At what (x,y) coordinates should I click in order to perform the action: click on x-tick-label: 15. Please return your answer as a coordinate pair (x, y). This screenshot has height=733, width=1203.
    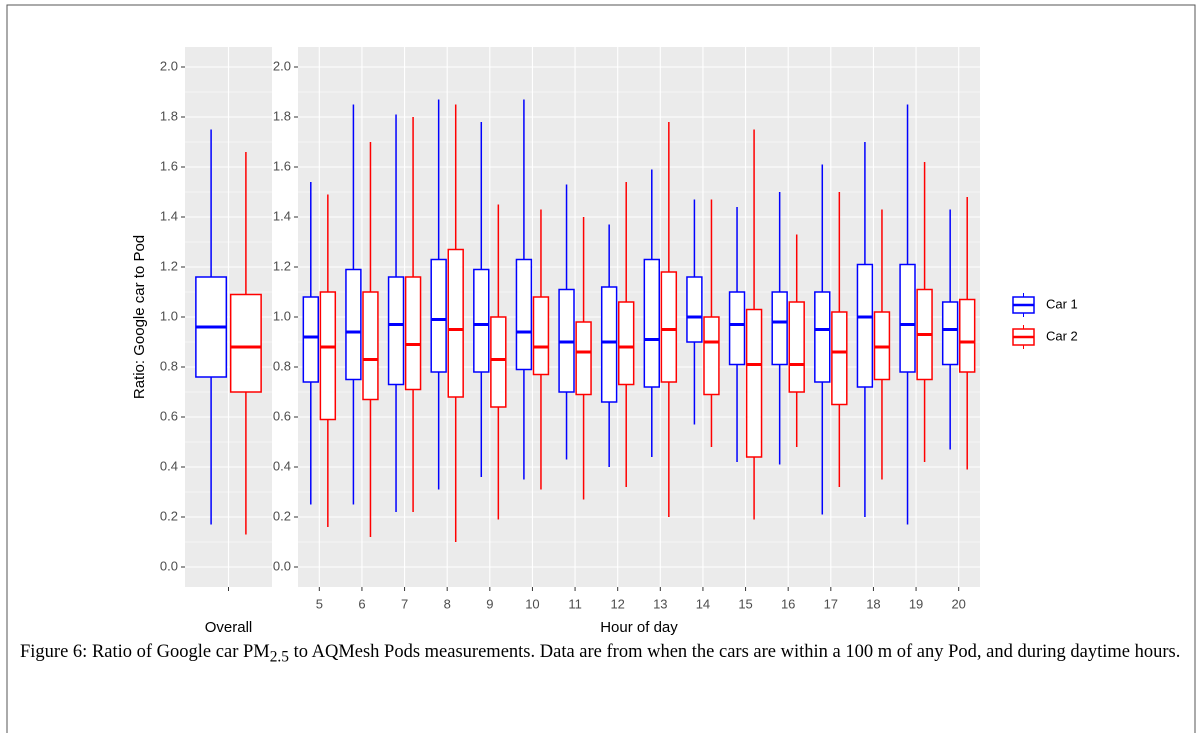
    Looking at the image, I should click on (745, 603).